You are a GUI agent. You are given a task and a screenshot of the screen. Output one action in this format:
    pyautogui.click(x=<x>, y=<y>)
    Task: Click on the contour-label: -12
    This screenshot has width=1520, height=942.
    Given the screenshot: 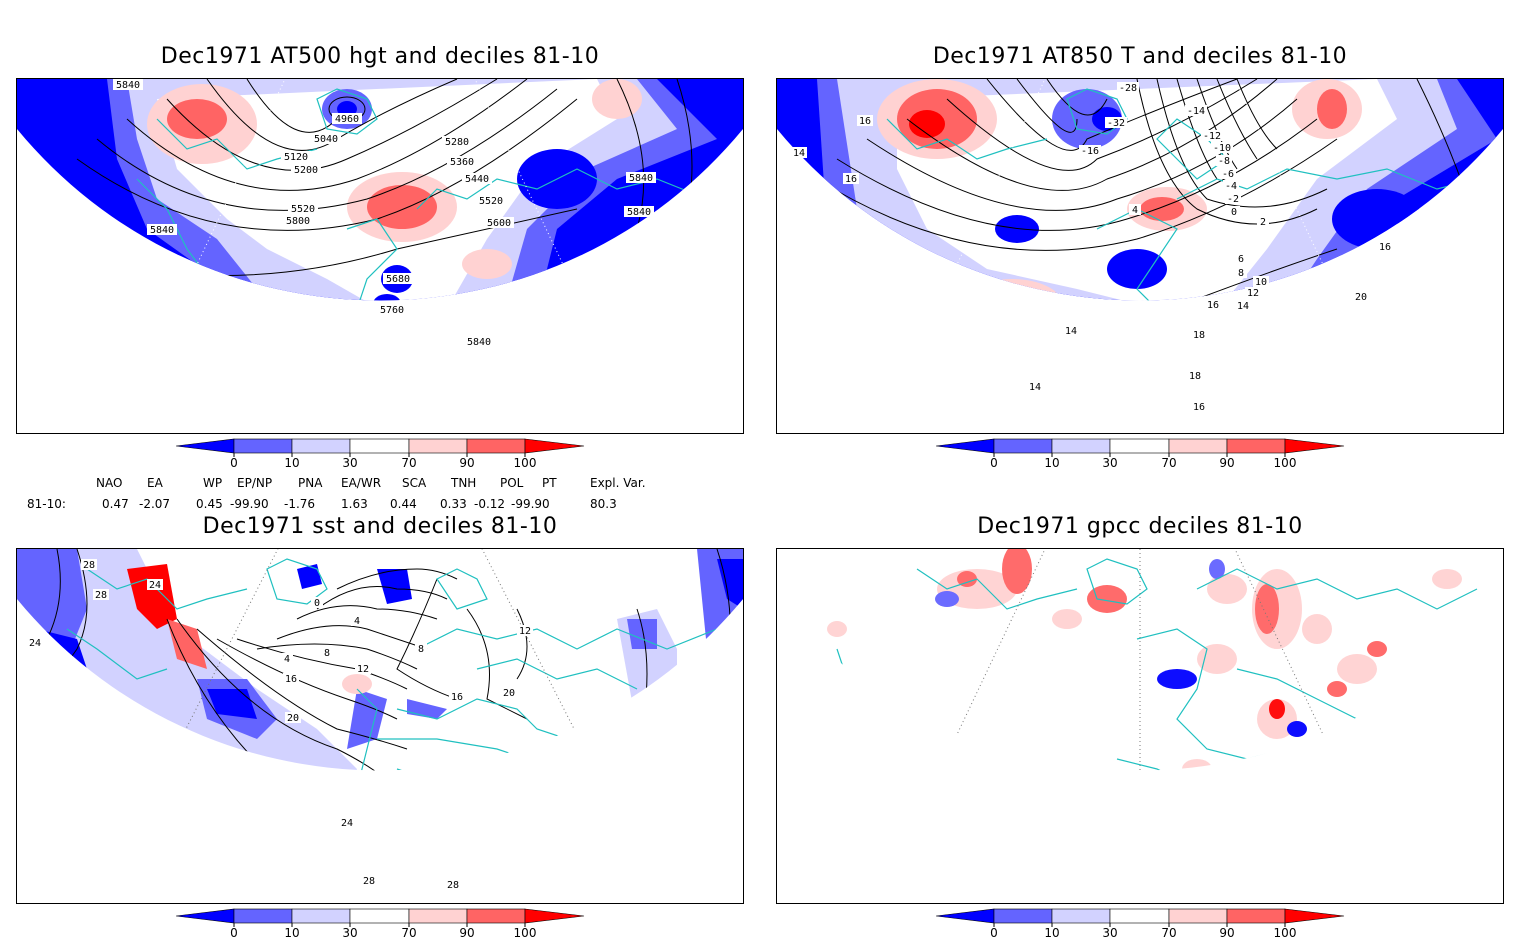 What is the action you would take?
    pyautogui.click(x=1212, y=136)
    